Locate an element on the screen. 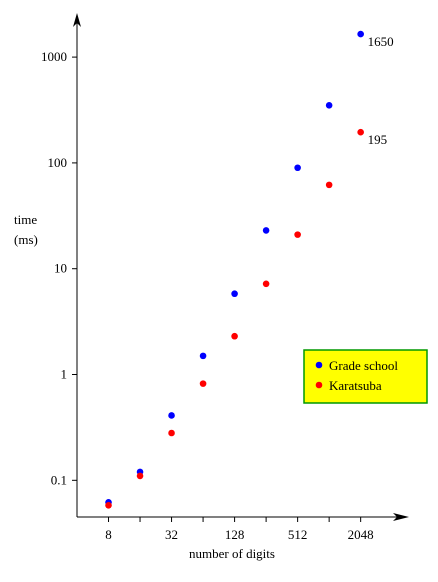  x-axis-arrow is located at coordinates (401, 517).